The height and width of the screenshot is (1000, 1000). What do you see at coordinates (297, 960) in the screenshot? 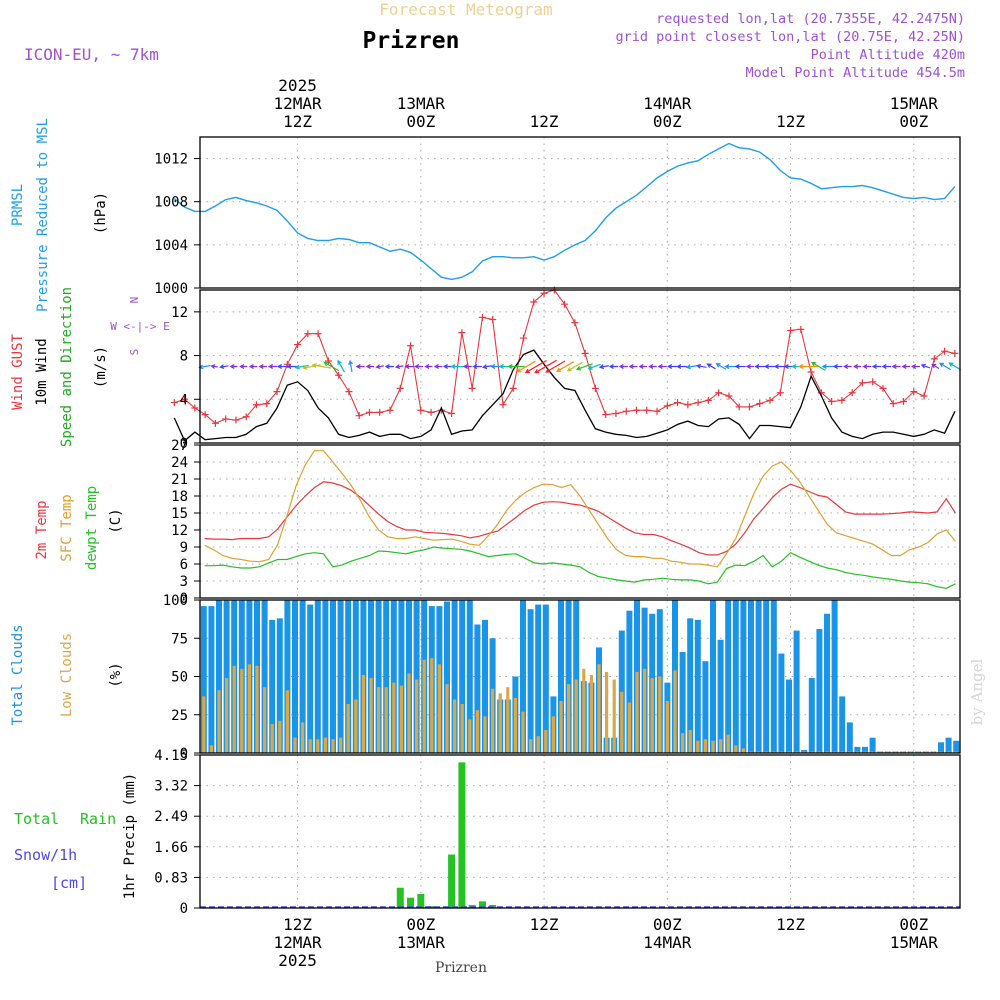
I see `bottom-time-label: 2025` at bounding box center [297, 960].